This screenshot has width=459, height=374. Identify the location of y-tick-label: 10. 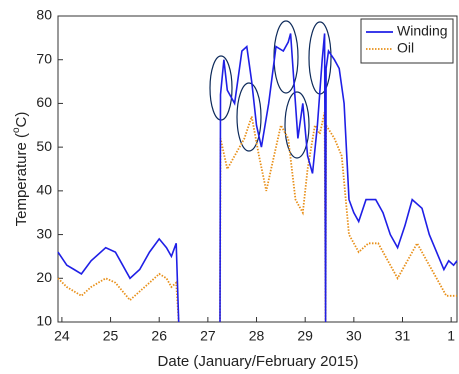
(44, 321).